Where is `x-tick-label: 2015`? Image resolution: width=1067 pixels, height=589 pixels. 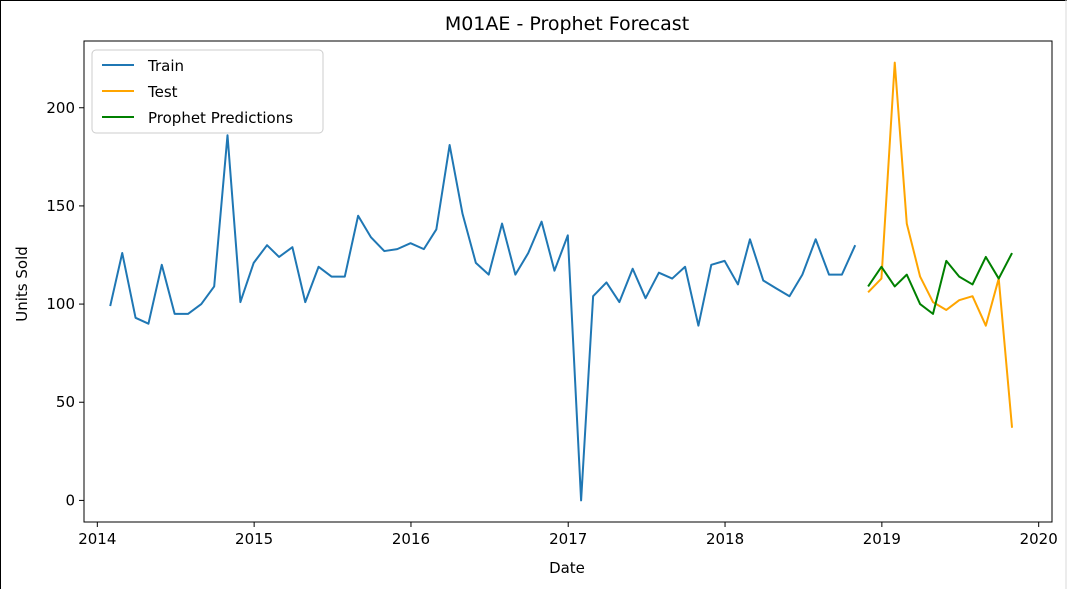
x-tick-label: 2015 is located at coordinates (254, 539).